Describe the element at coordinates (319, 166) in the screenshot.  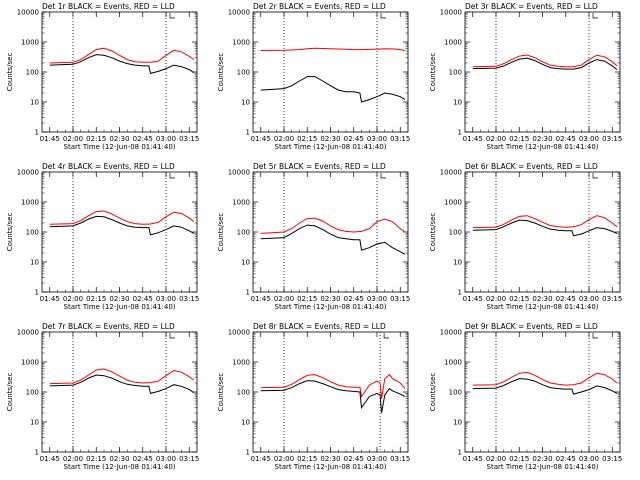
I see `panel-title: Det 5r BLACK = Events, RED = LLD` at that location.